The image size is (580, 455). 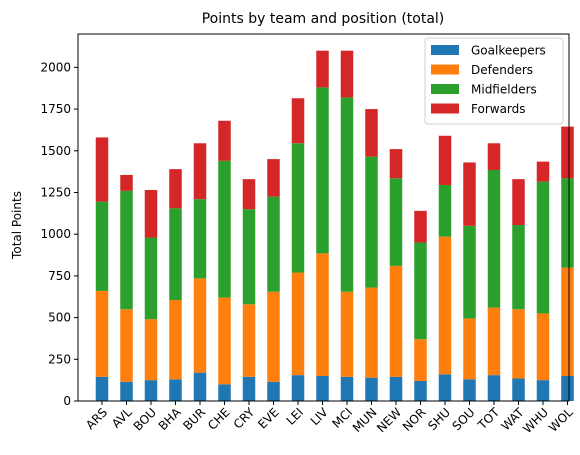 What do you see at coordinates (249, 340) in the screenshot?
I see `bar-cry-defenders` at bounding box center [249, 340].